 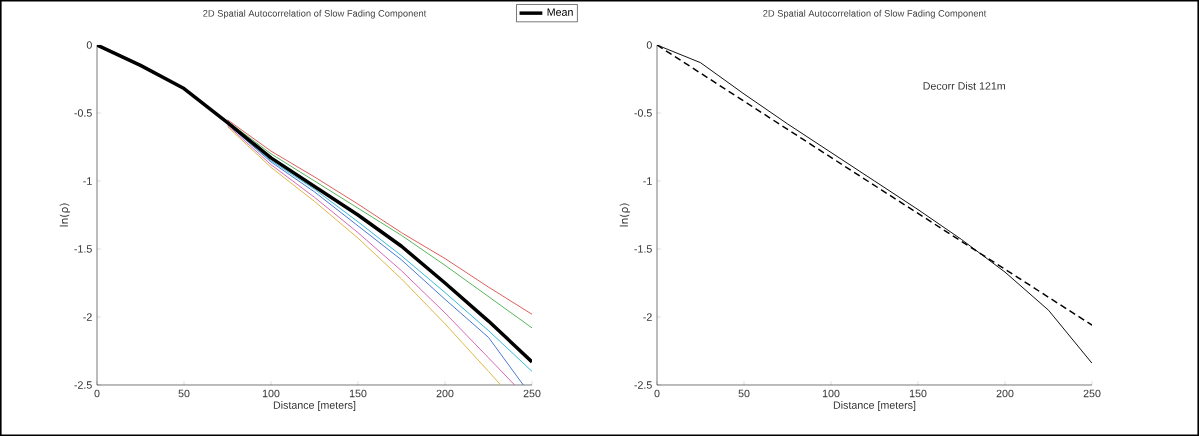 I want to click on legend-label: Mean, so click(x=560, y=12).